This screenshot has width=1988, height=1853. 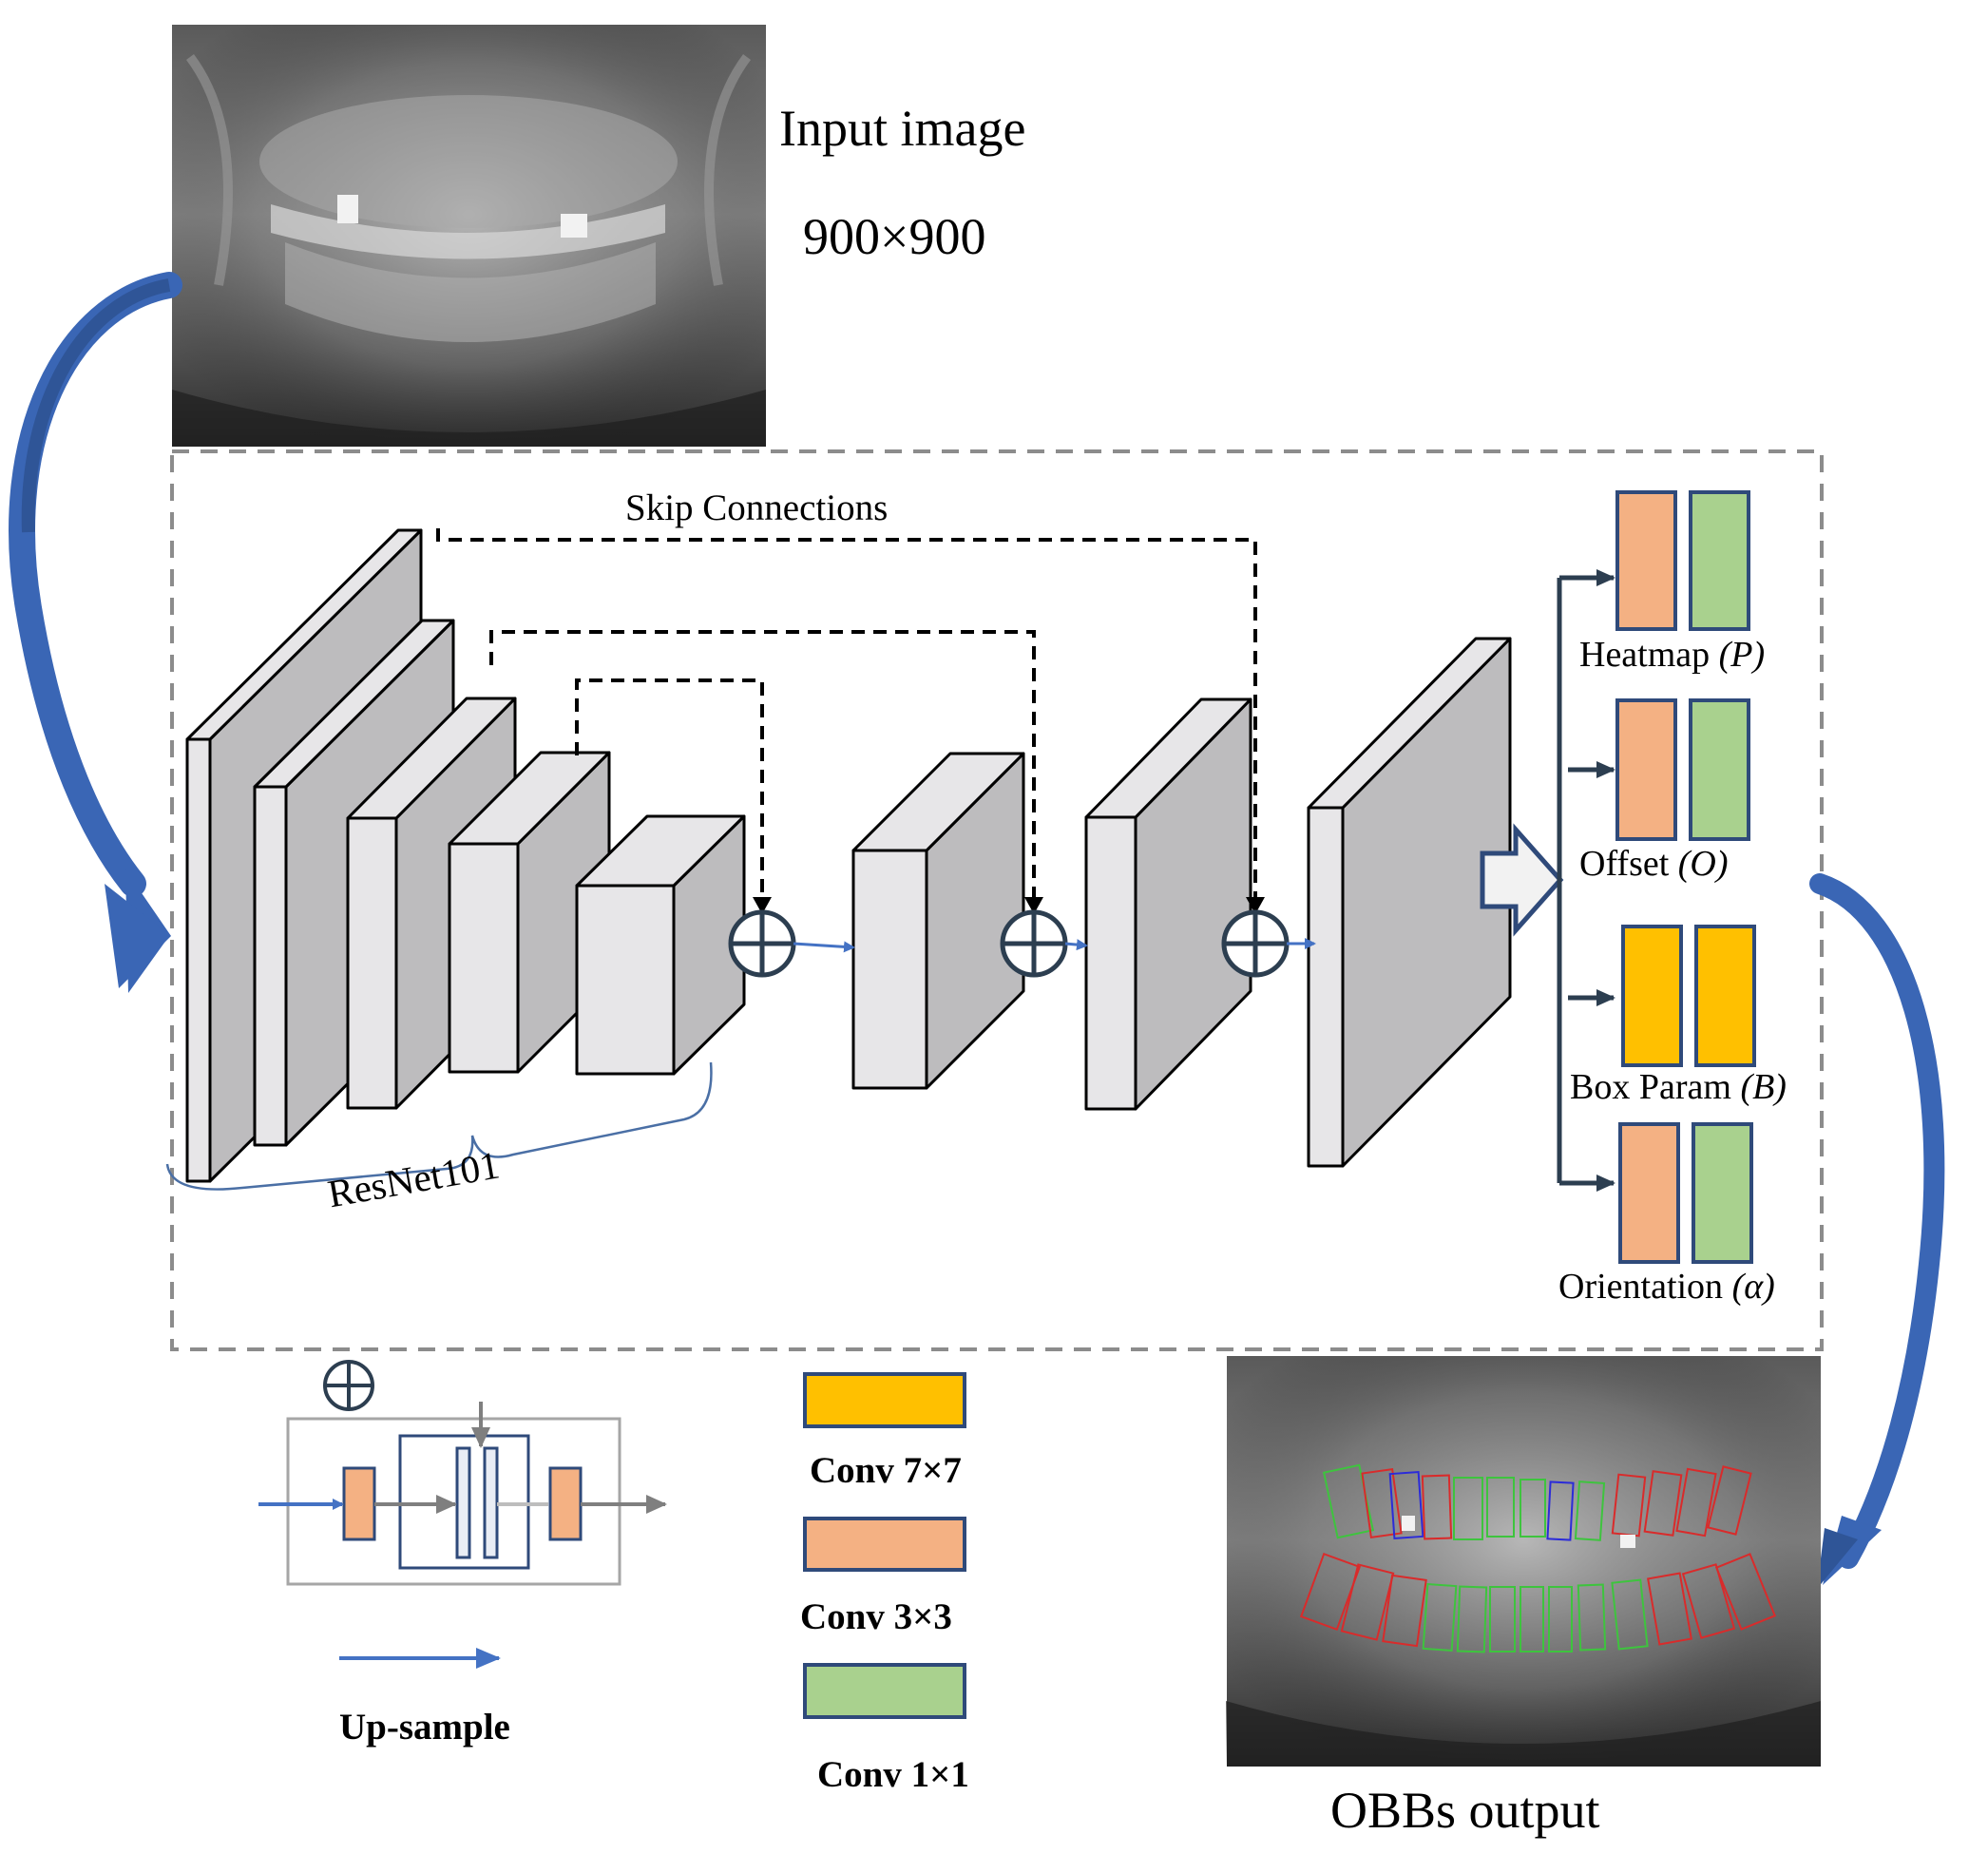 What do you see at coordinates (894, 237) in the screenshot?
I see `input-size: 900×900` at bounding box center [894, 237].